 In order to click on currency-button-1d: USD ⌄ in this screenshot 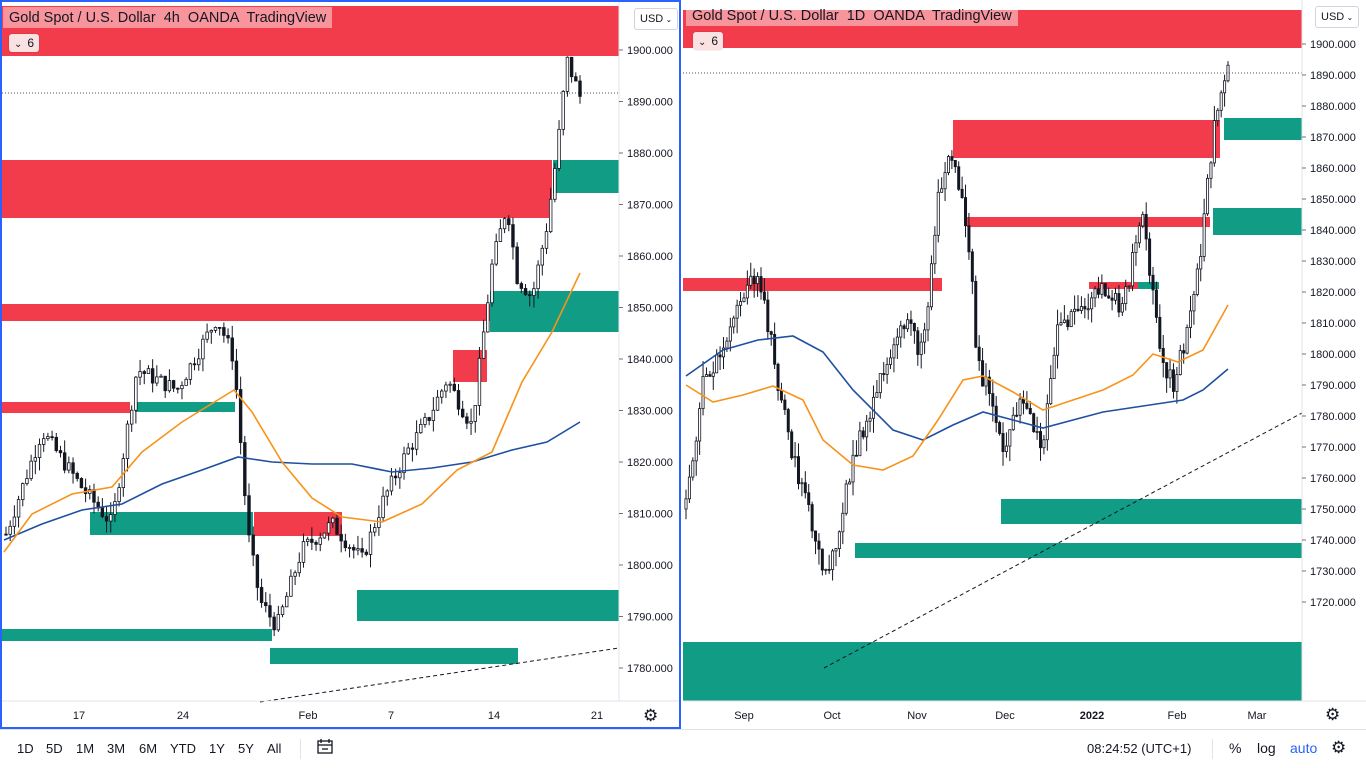, I will do `click(1337, 17)`.